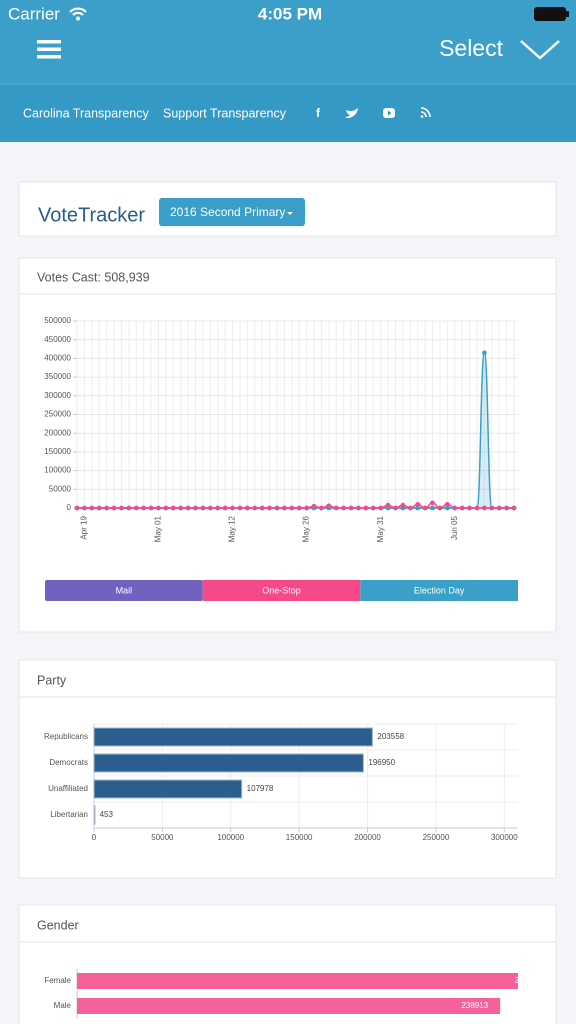 This screenshot has height=1024, width=576. I want to click on rss-icon, so click(425, 112).